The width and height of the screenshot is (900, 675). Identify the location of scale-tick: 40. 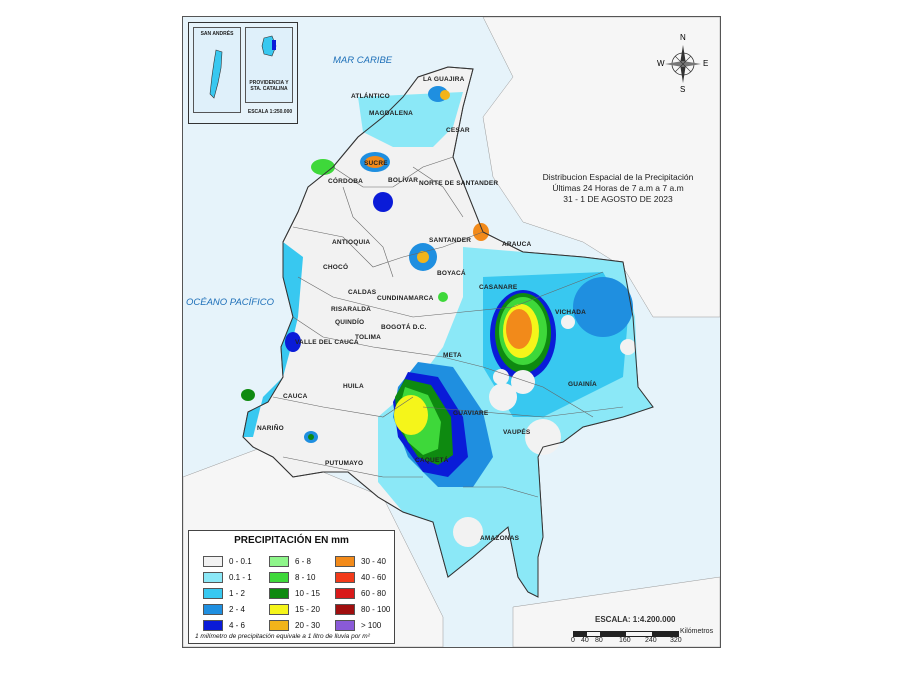
(585, 640).